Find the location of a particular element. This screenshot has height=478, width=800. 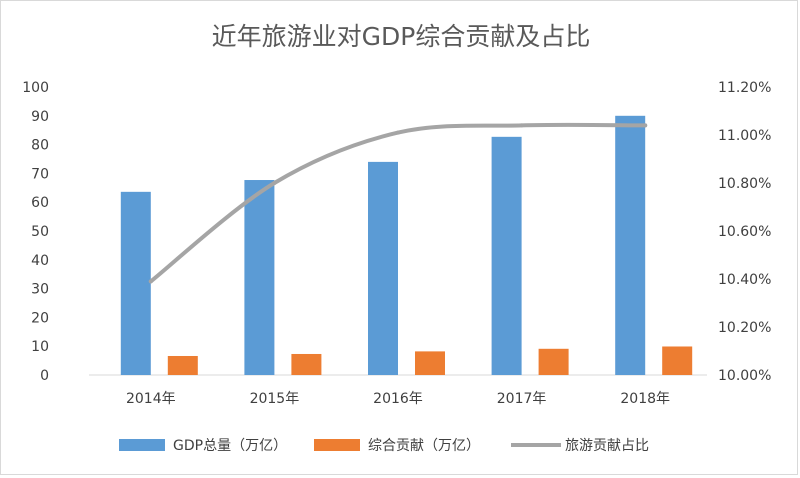

right-tick-label: 11.20% is located at coordinates (744, 88).